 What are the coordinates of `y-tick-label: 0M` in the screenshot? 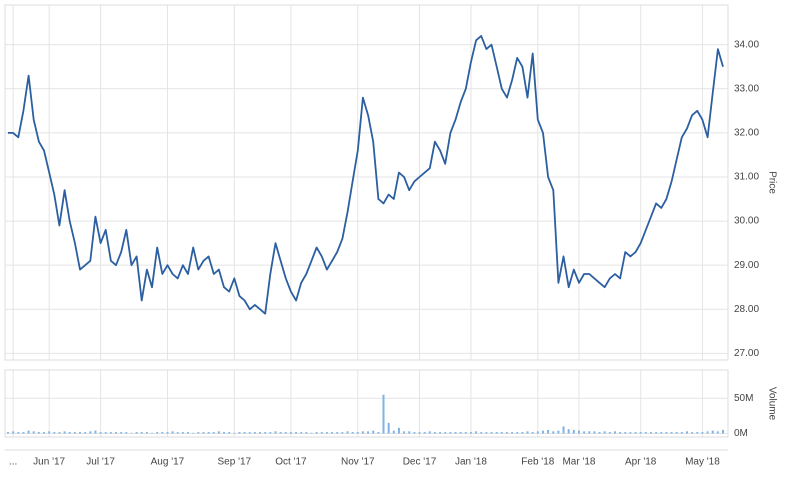 It's located at (741, 433).